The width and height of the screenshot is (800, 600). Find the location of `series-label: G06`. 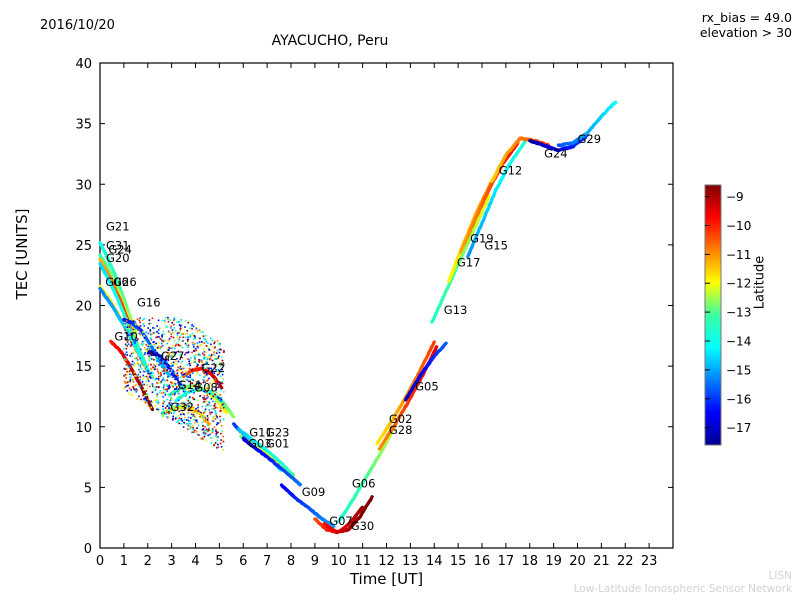

series-label: G06 is located at coordinates (117, 282).